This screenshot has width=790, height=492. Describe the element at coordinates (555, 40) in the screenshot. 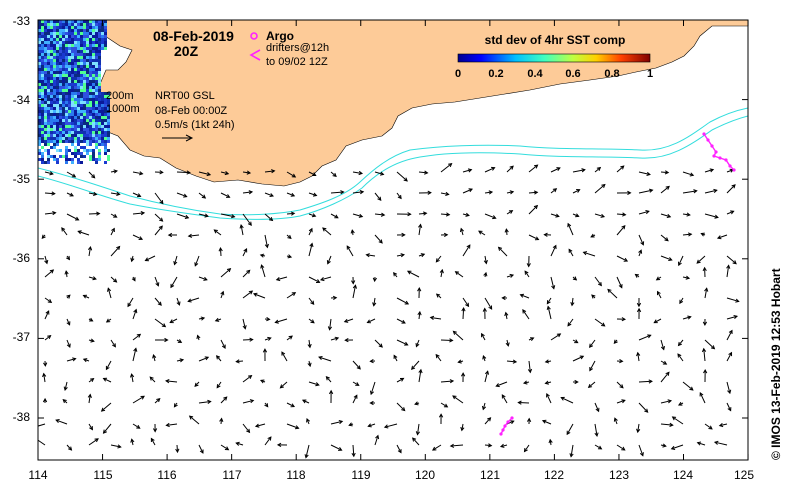

I see `colorbar-title: std dev of 4hr SST comp` at that location.